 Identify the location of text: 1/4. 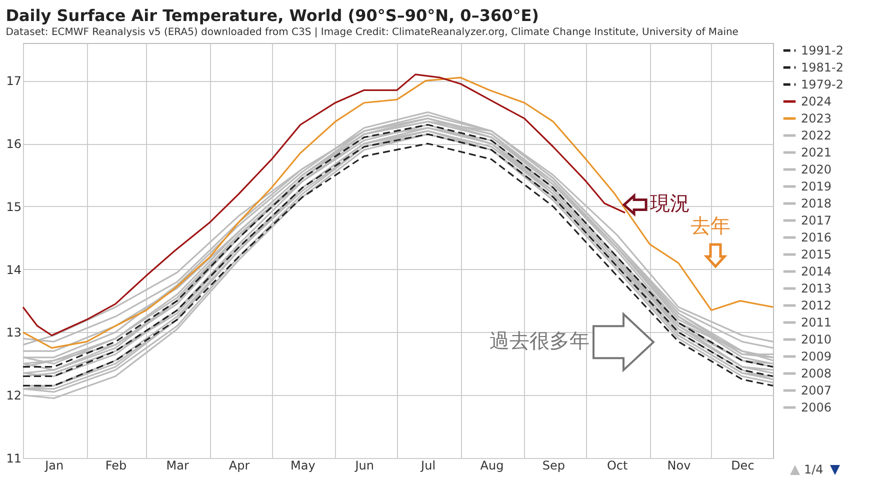
(814, 469).